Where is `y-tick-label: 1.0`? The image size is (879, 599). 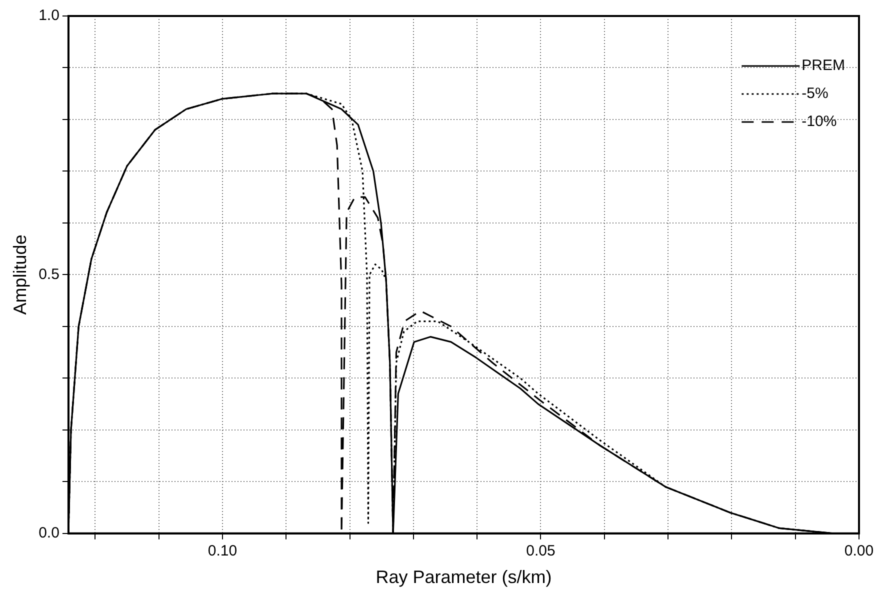 y-tick-label: 1.0 is located at coordinates (49, 15).